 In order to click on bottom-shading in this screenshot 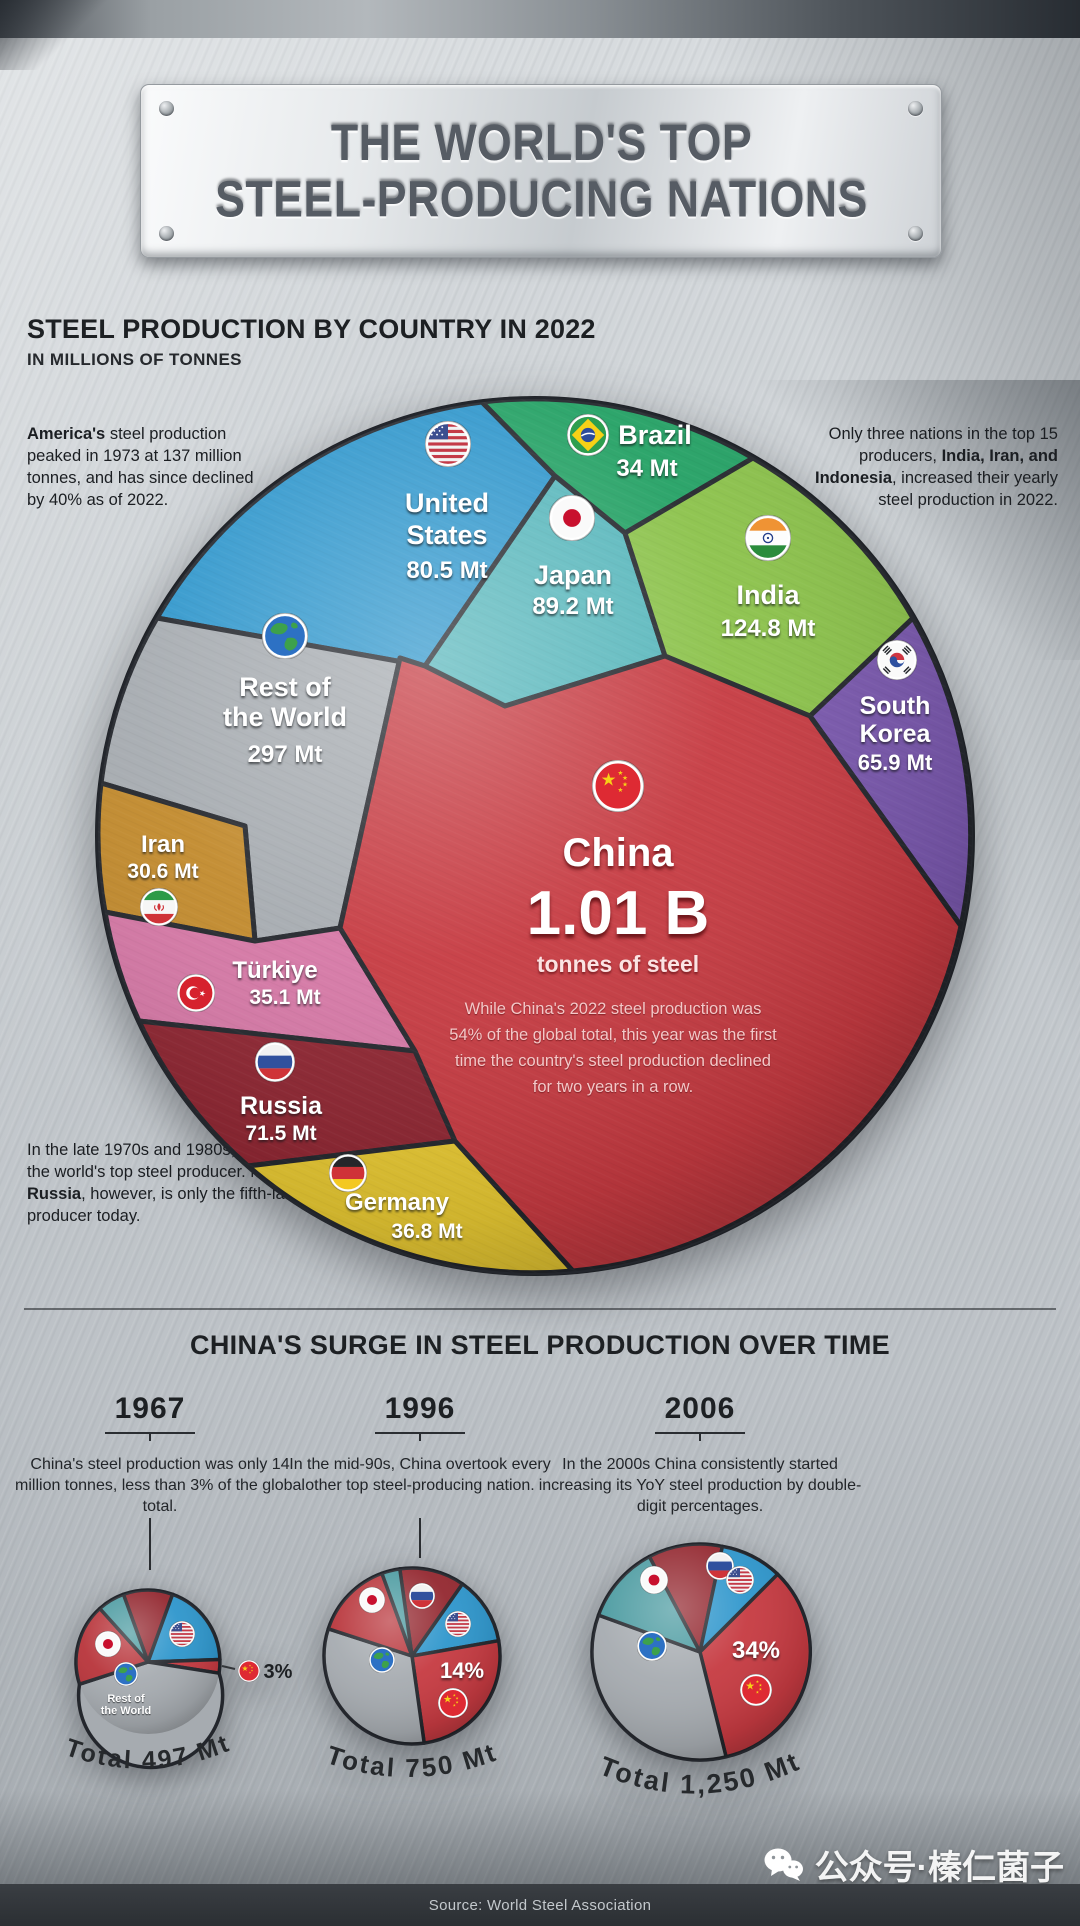, I will do `click(540, 1837)`.